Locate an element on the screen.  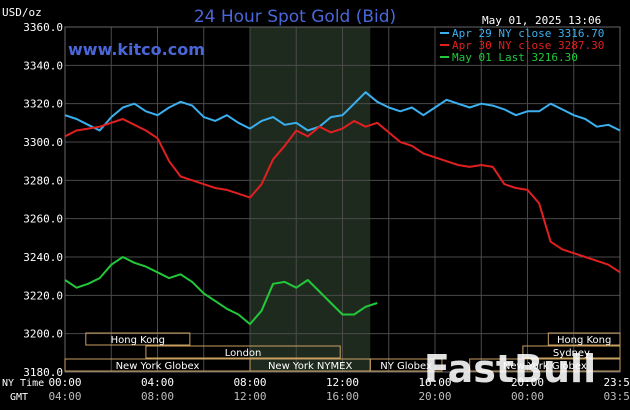
timestamp: May 01, 2025 13:06 is located at coordinates (541, 20).